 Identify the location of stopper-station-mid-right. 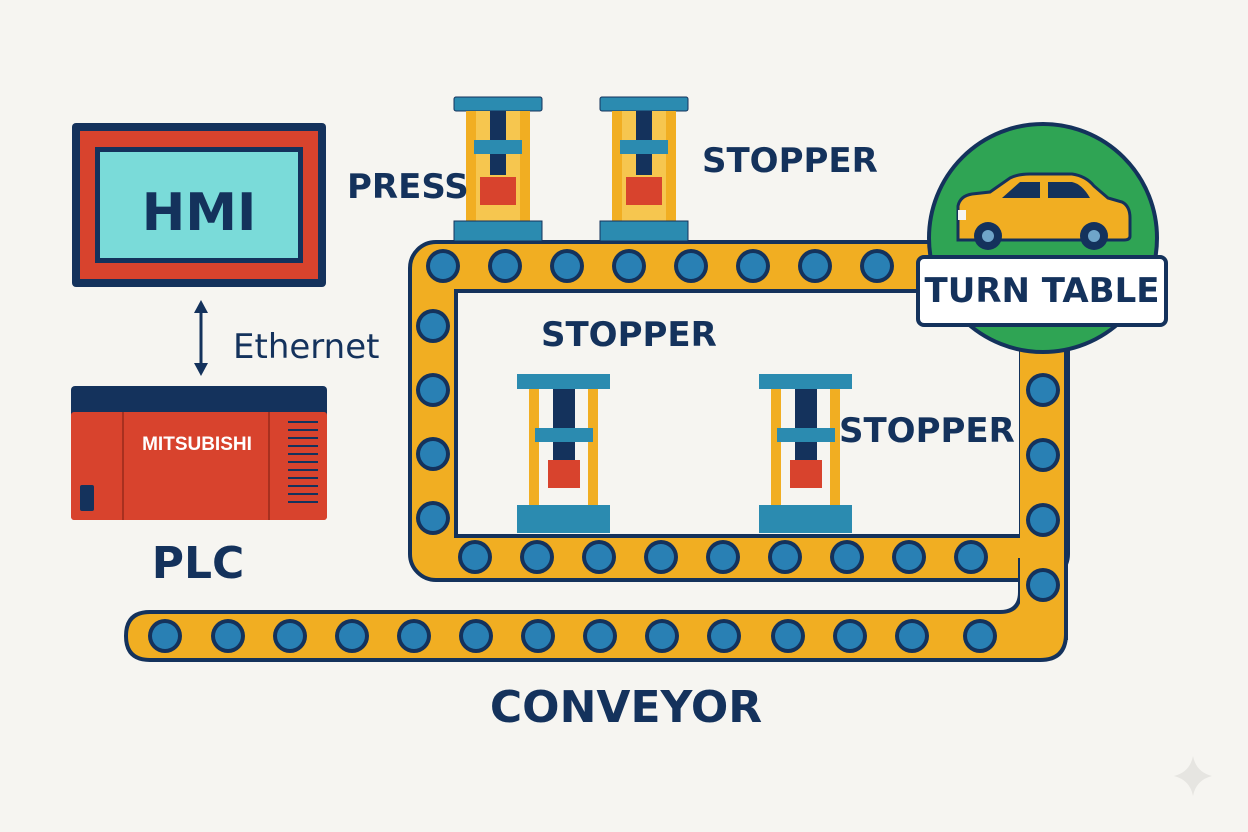
(805, 453).